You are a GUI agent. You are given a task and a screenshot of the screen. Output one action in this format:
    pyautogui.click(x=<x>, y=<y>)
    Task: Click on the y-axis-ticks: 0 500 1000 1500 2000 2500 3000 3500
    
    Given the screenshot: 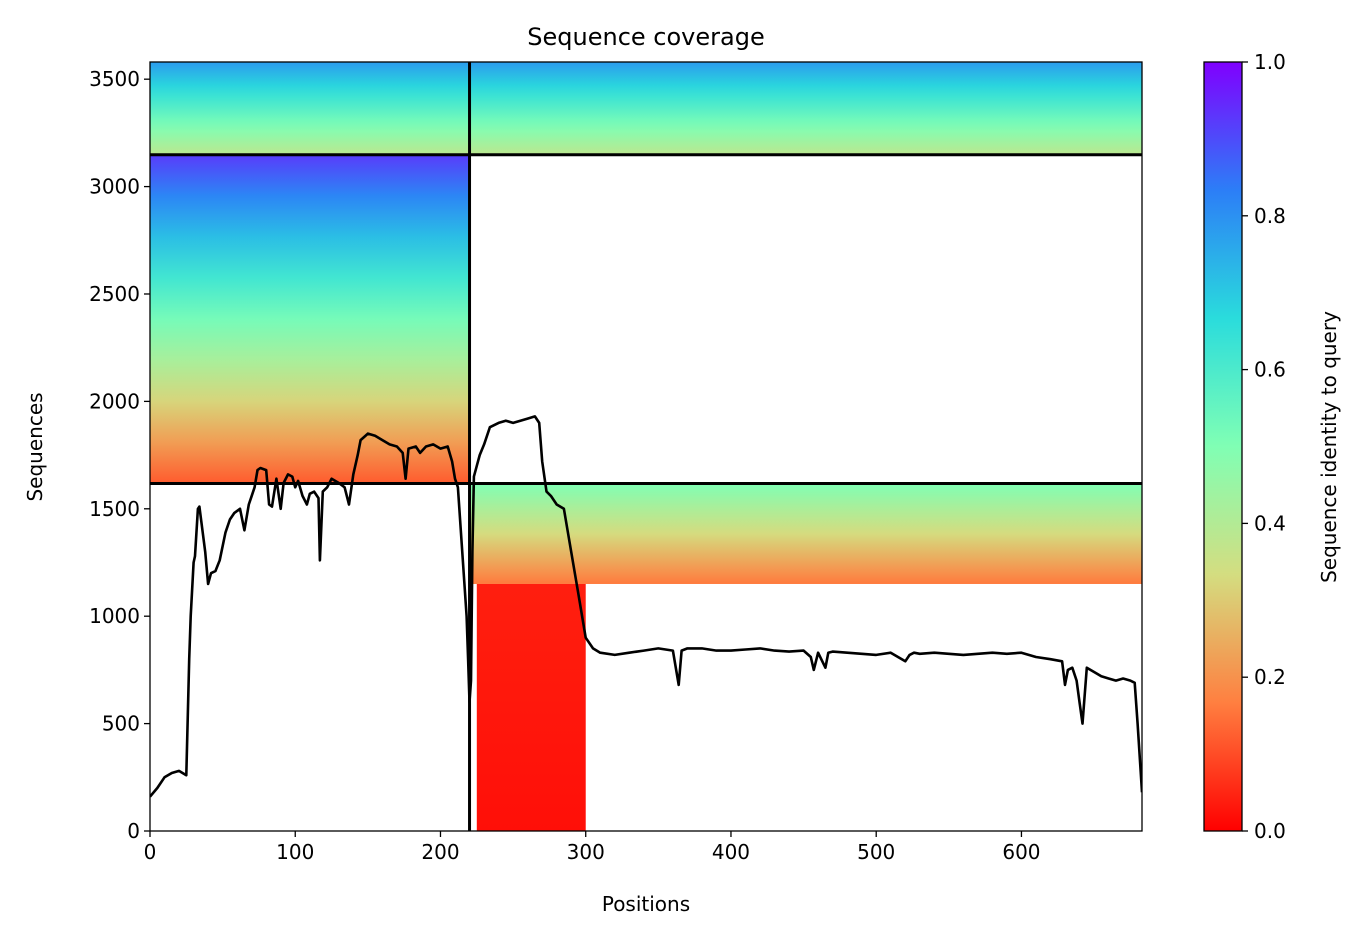 What is the action you would take?
    pyautogui.click(x=119, y=455)
    